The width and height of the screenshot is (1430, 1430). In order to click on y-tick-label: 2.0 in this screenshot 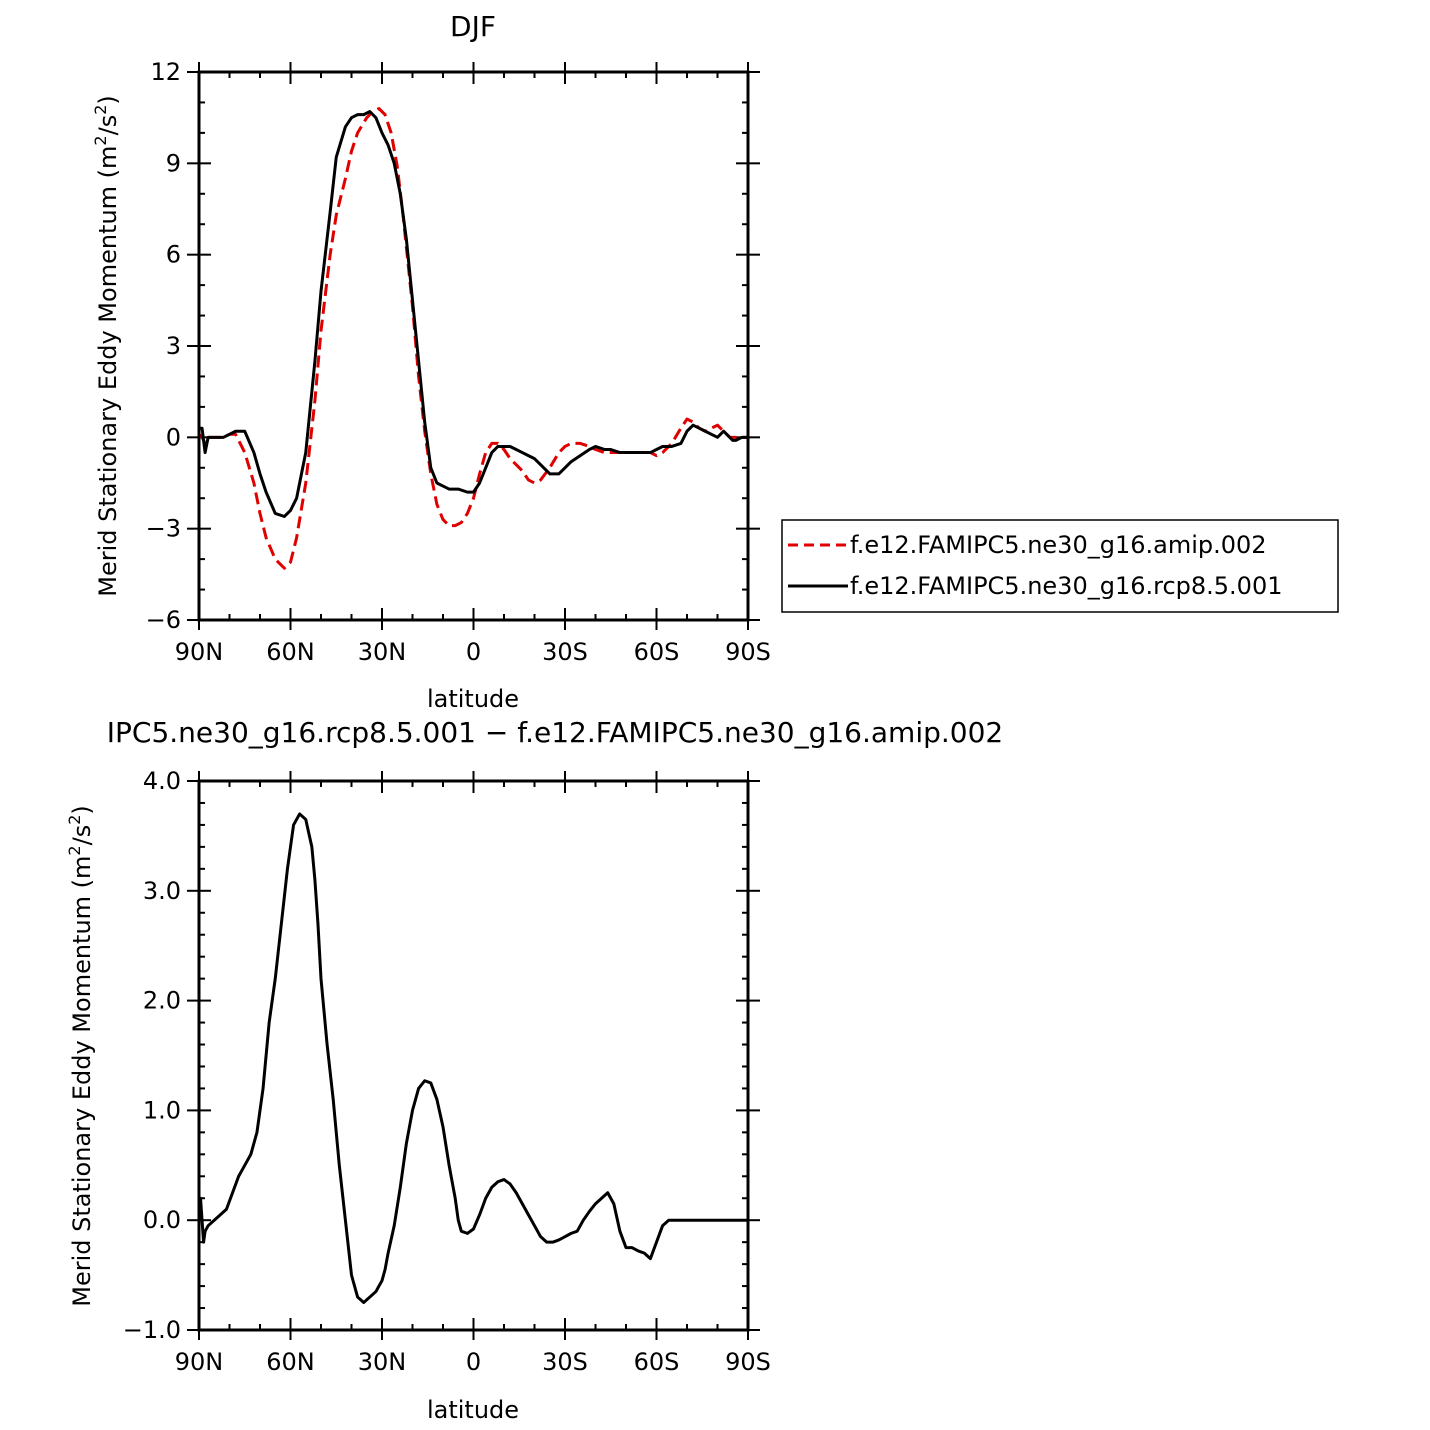, I will do `click(162, 1001)`.